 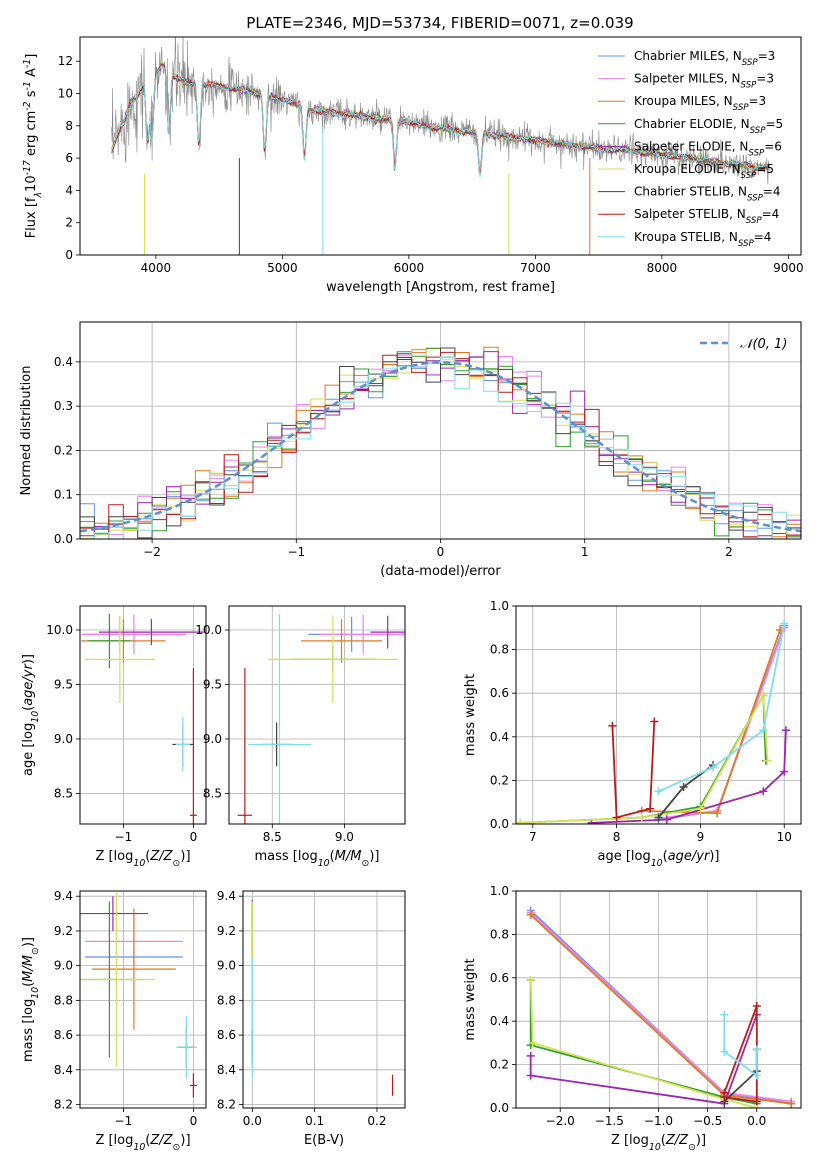 I want to click on legend-label-8: Kroupa STELIB, NSSP​=4, so click(x=702, y=239).